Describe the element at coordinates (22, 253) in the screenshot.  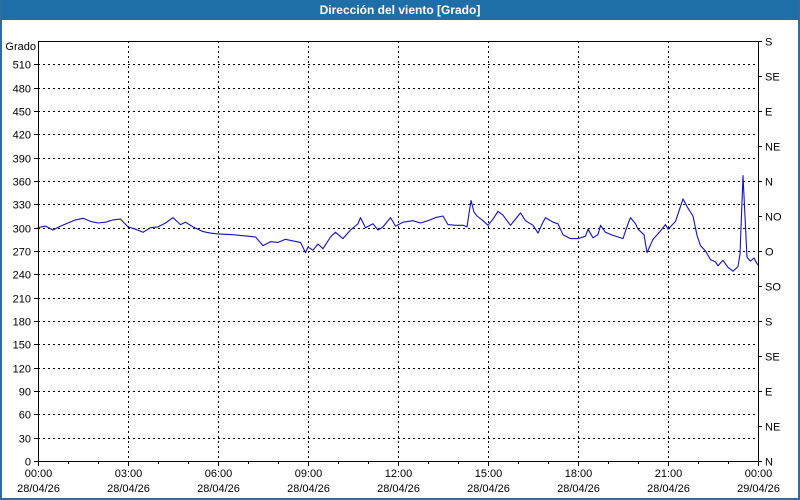
I see `y-axis-tick-label: 270` at that location.